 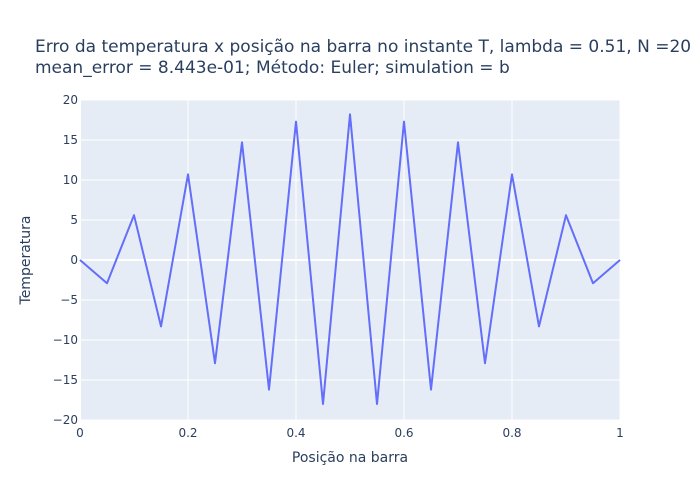 I want to click on x-tick-label: 0, so click(x=80, y=433).